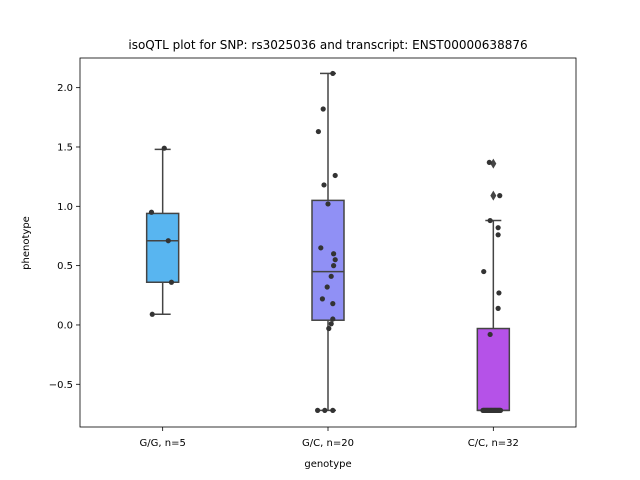 The height and width of the screenshot is (480, 640). I want to click on x-tick-label: C/C, n=32, so click(493, 443).